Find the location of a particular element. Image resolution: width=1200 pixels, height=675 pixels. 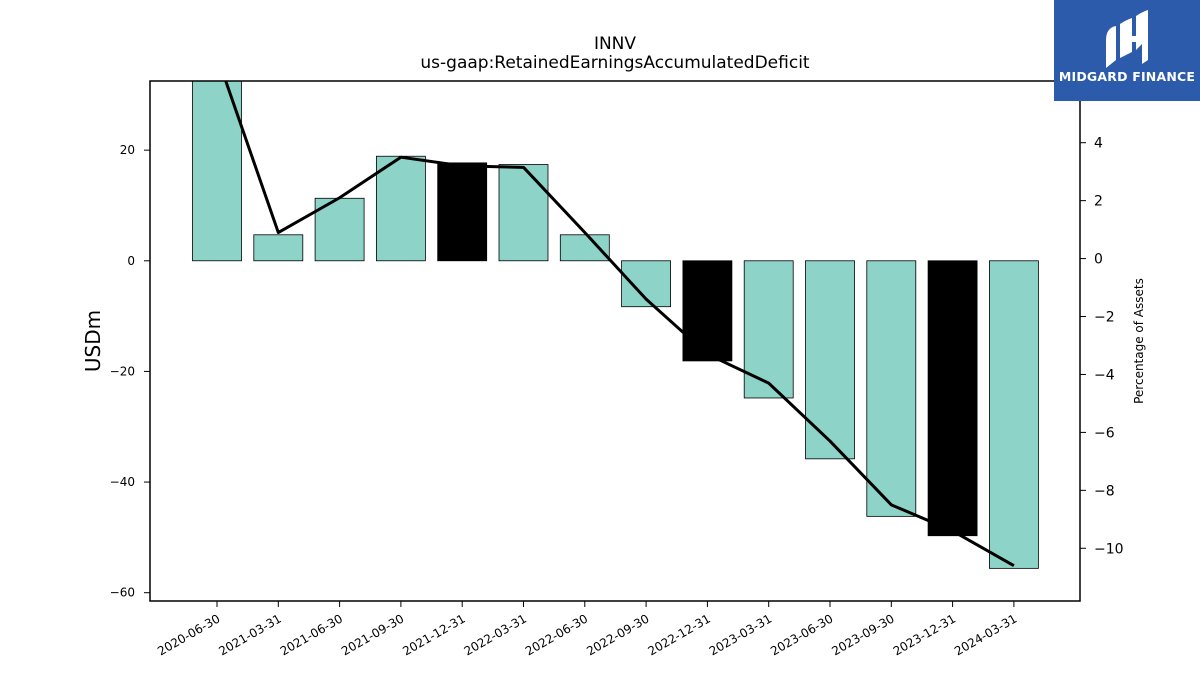

chart-title: INNV is located at coordinates (615, 44).